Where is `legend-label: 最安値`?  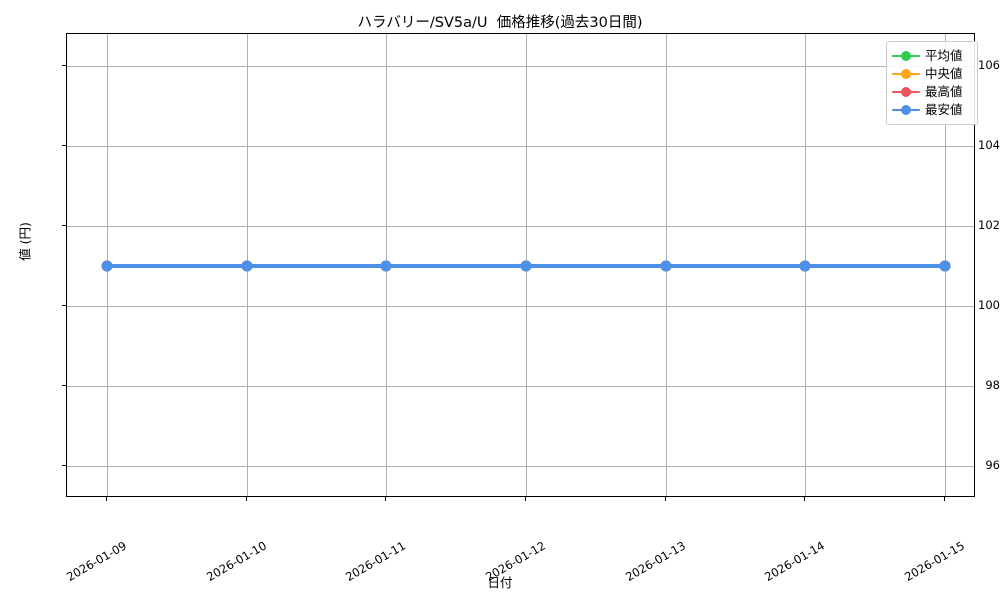
legend-label: 最安値 is located at coordinates (944, 109).